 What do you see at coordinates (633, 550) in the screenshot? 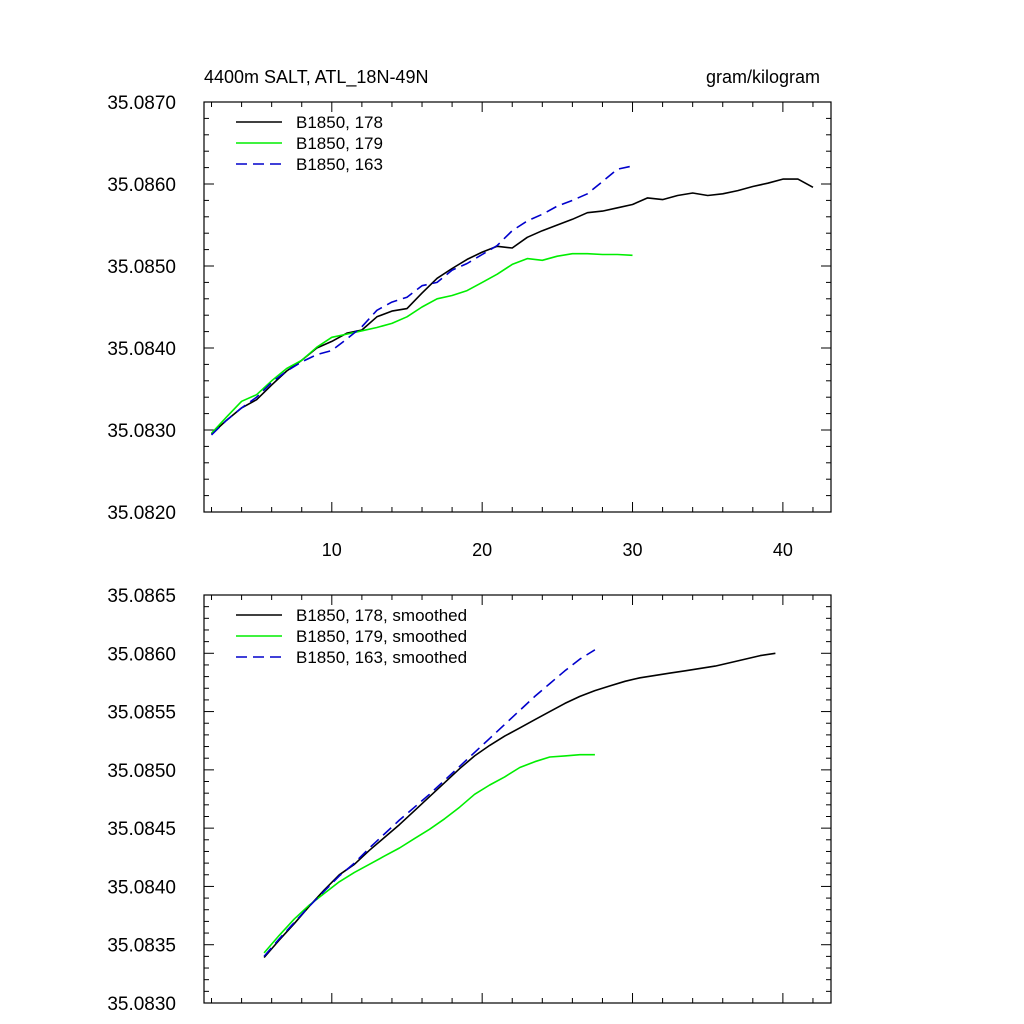
I see `x-tick-label: 30` at bounding box center [633, 550].